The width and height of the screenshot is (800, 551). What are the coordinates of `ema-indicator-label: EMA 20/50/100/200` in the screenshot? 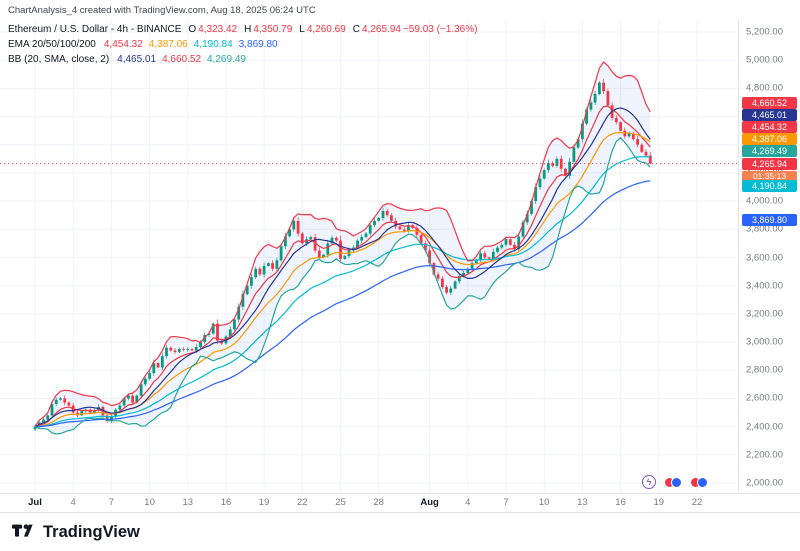 It's located at (52, 44).